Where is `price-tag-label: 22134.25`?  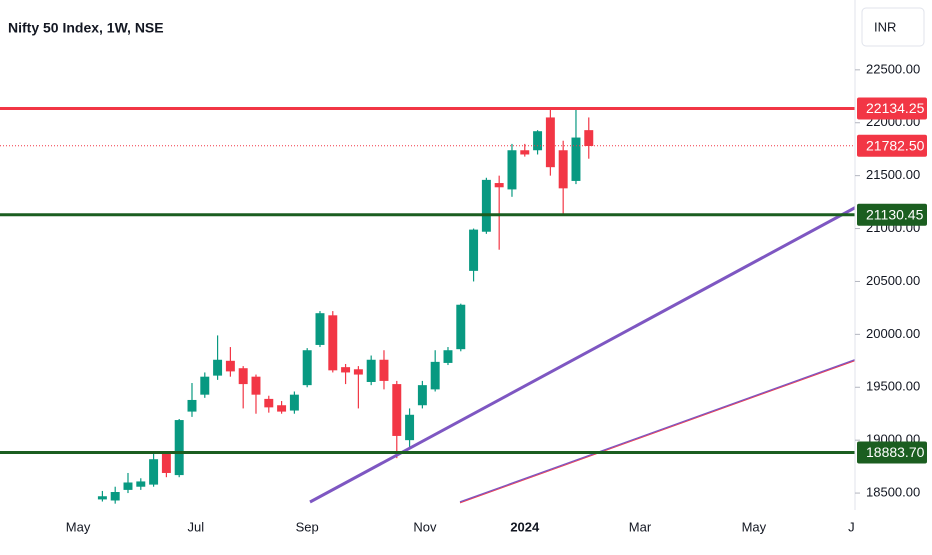 price-tag-label: 22134.25 is located at coordinates (895, 108).